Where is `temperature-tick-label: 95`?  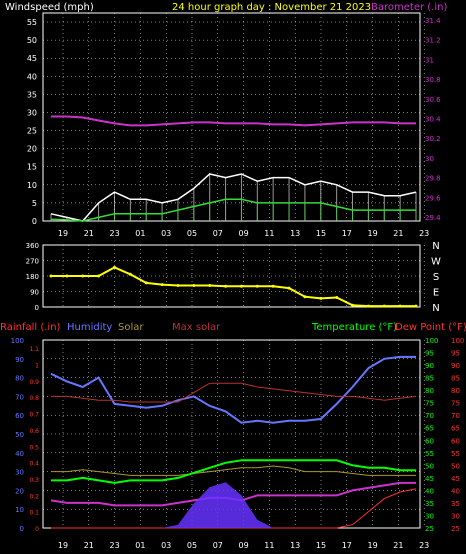 temperature-tick-label: 95 is located at coordinates (429, 354).